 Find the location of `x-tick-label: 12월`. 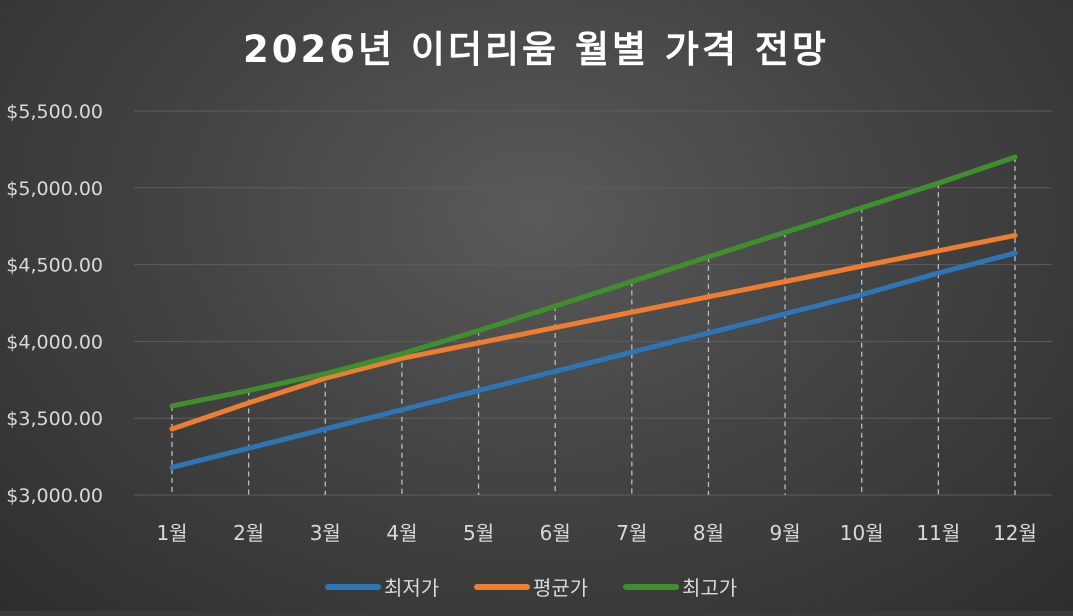

x-tick-label: 12월 is located at coordinates (1015, 533).